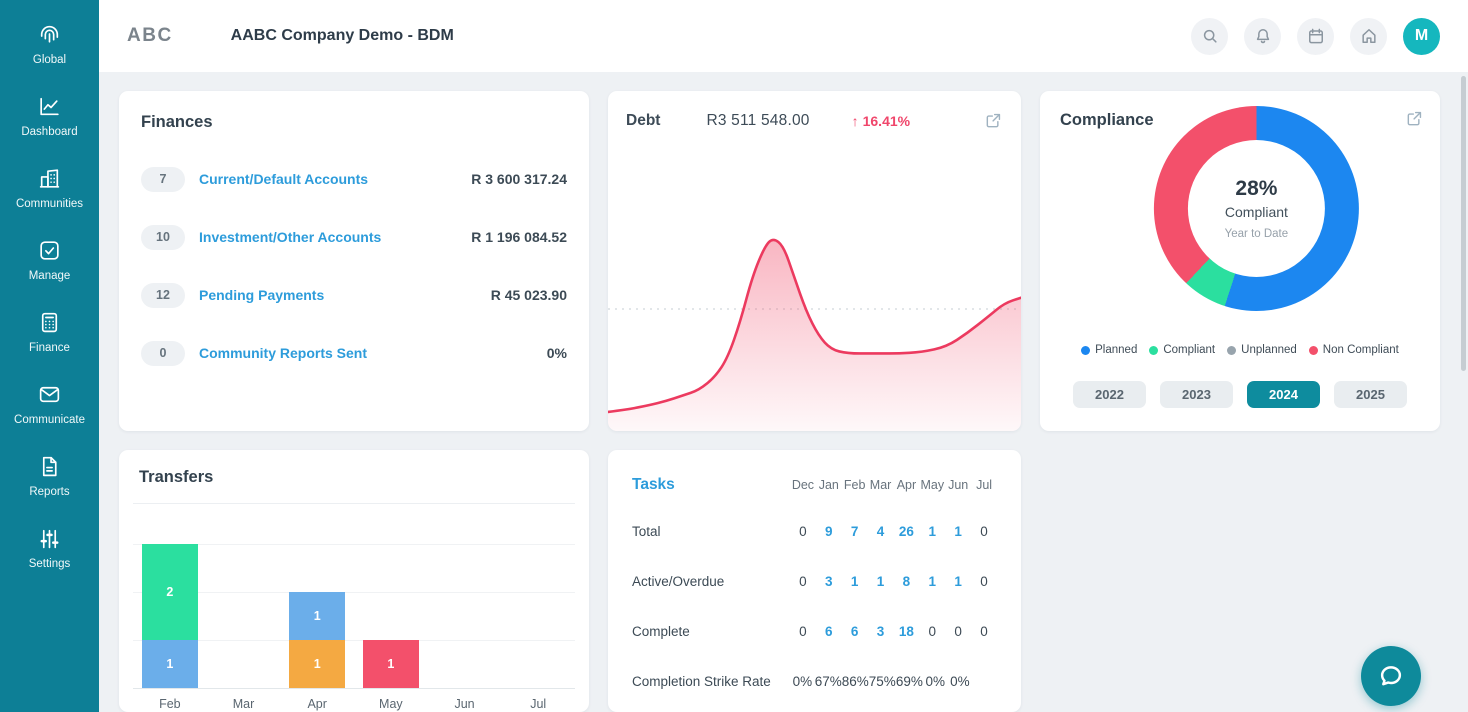  What do you see at coordinates (243, 704) in the screenshot?
I see `x-axis-label: Mar` at bounding box center [243, 704].